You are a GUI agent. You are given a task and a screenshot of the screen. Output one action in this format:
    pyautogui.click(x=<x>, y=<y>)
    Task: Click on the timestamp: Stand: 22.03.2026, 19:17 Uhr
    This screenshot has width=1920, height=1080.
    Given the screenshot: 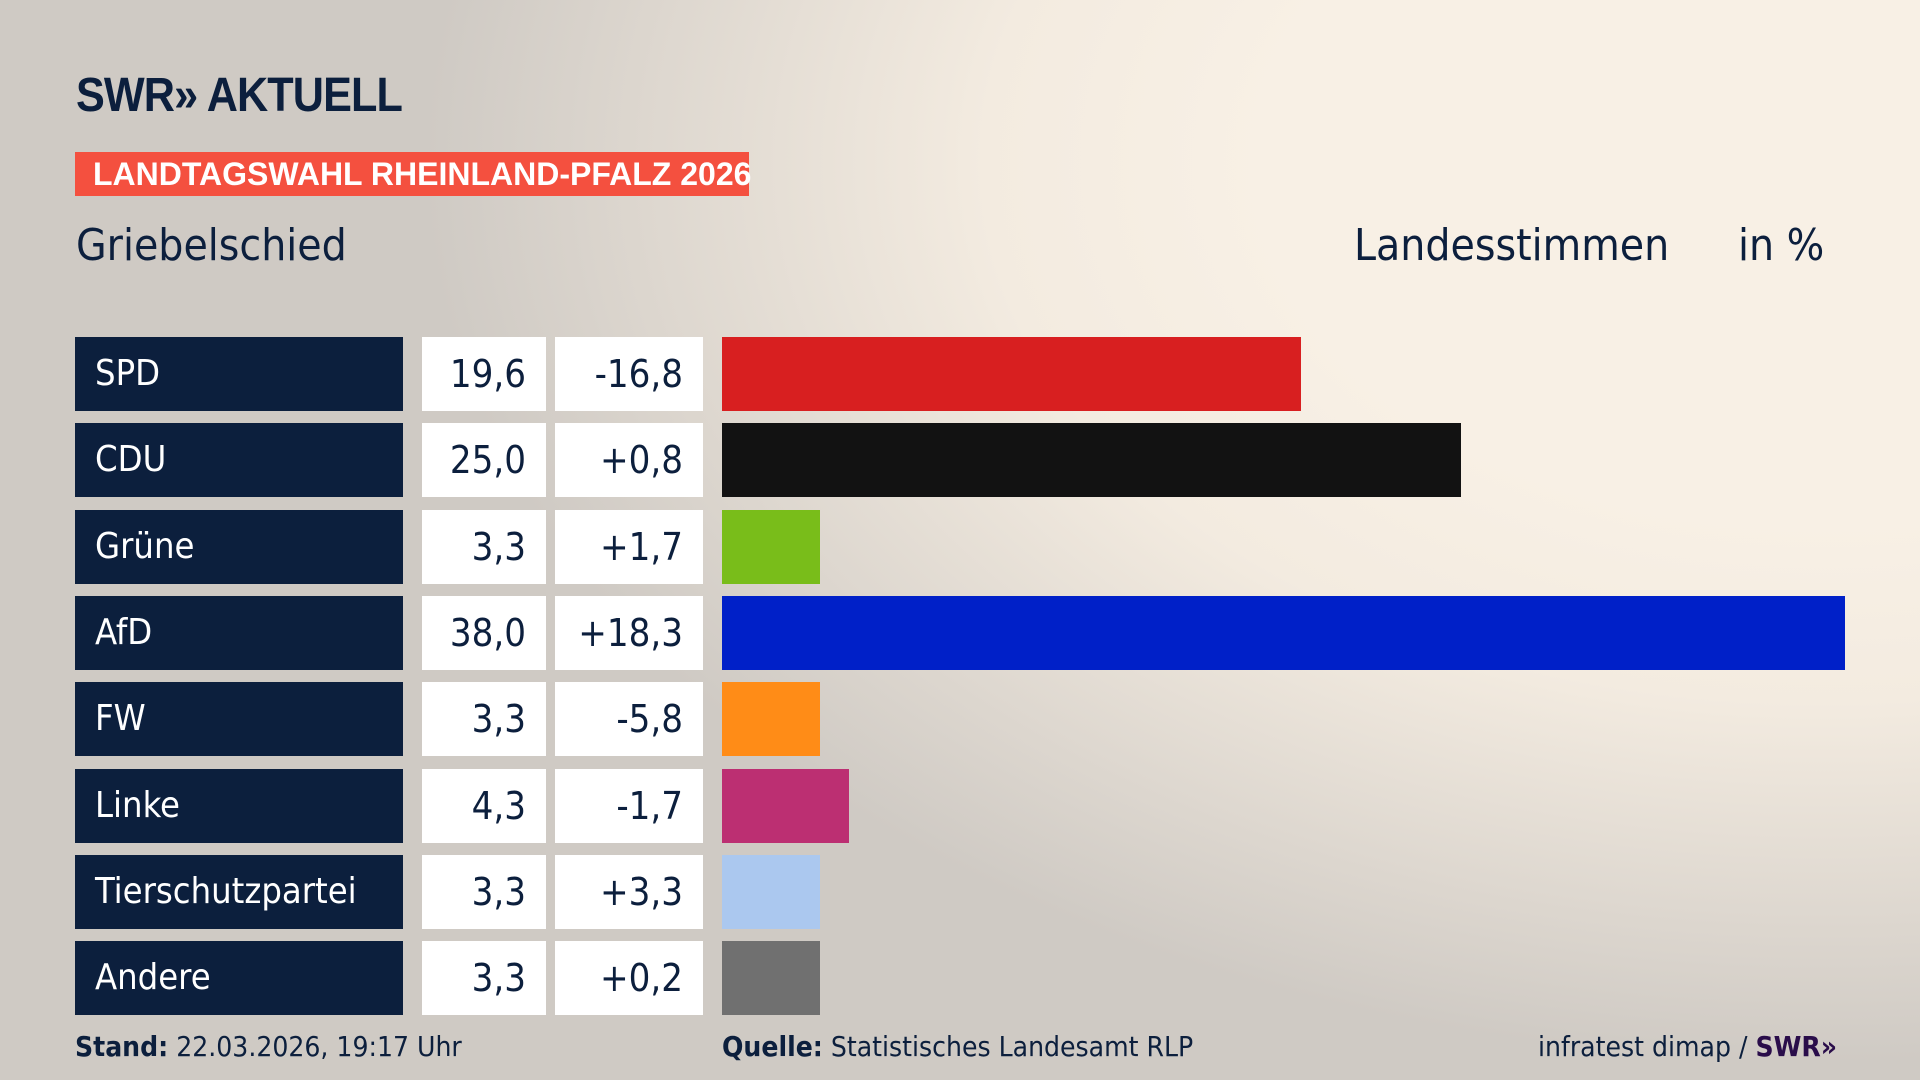 What is the action you would take?
    pyautogui.click(x=268, y=1046)
    